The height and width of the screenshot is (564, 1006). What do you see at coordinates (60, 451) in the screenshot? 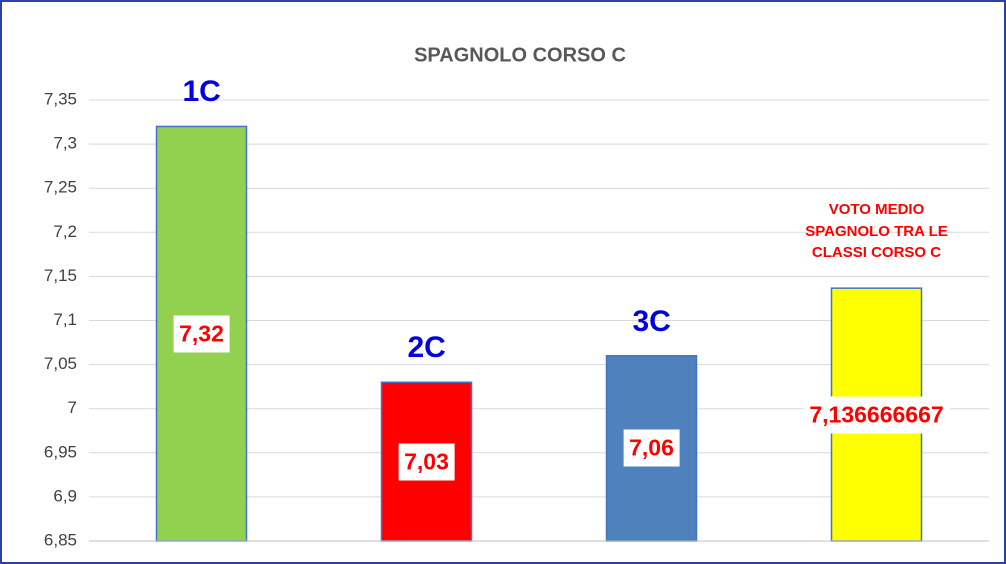
I see `y-tick-label: 6,95` at bounding box center [60, 451].